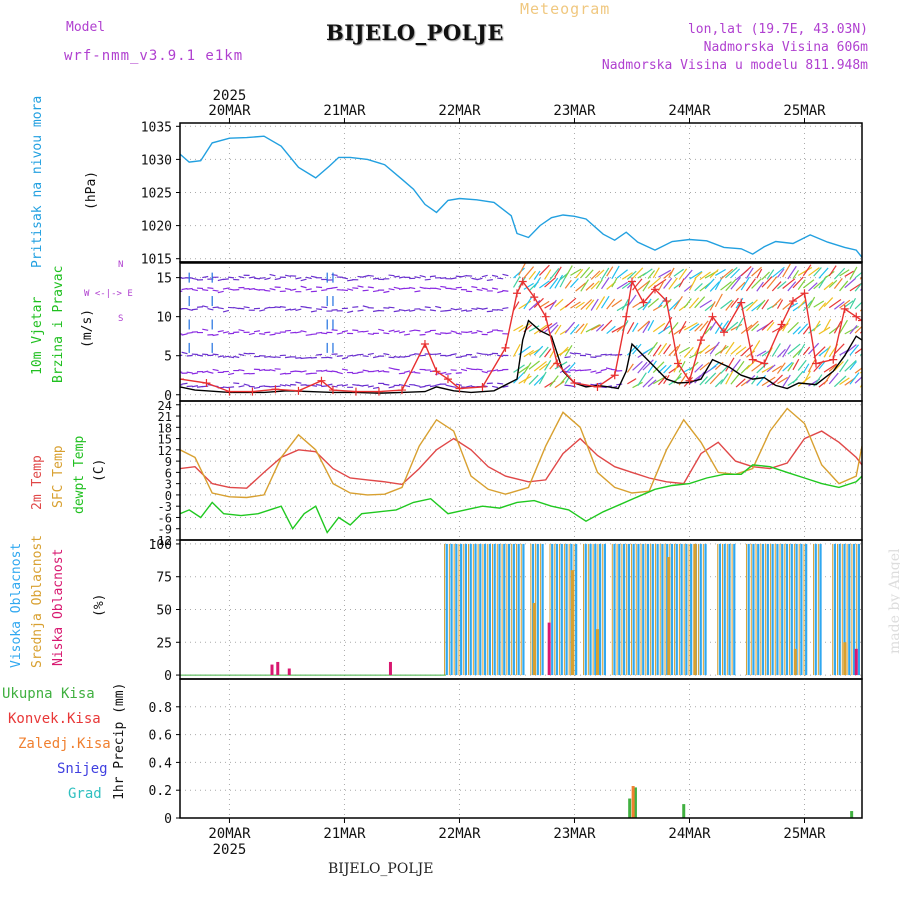  Describe the element at coordinates (534, 639) in the screenshot. I see `mid_cloud-bar` at that location.